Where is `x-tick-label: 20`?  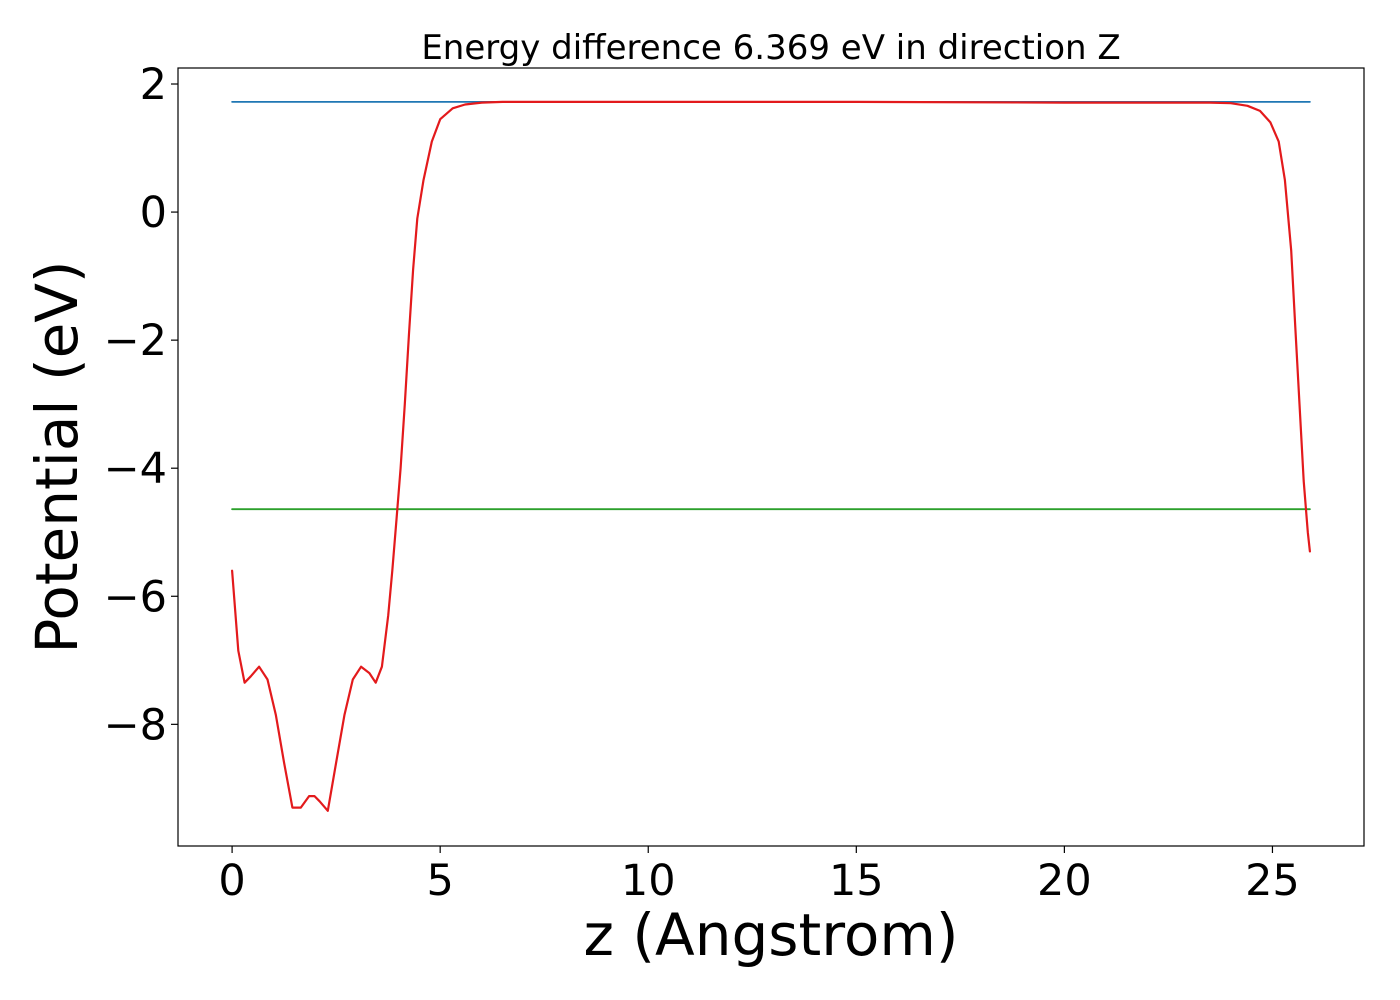 x-tick-label: 20 is located at coordinates (1064, 881).